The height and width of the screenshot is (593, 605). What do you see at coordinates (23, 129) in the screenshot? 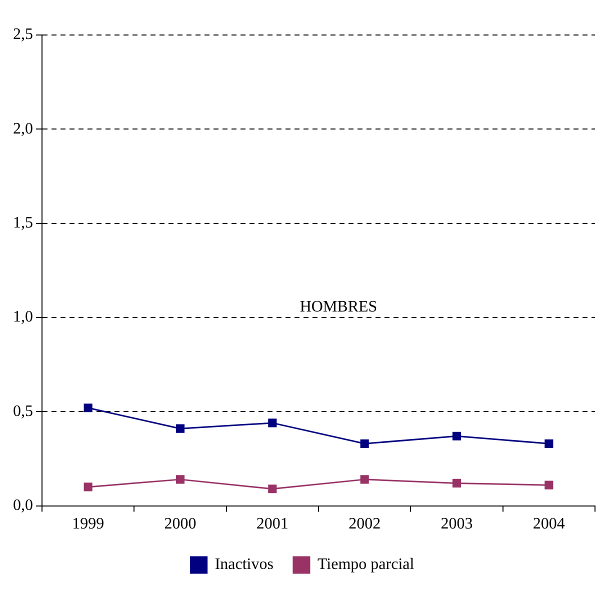
I see `y-tick-label: 2,0` at bounding box center [23, 129].